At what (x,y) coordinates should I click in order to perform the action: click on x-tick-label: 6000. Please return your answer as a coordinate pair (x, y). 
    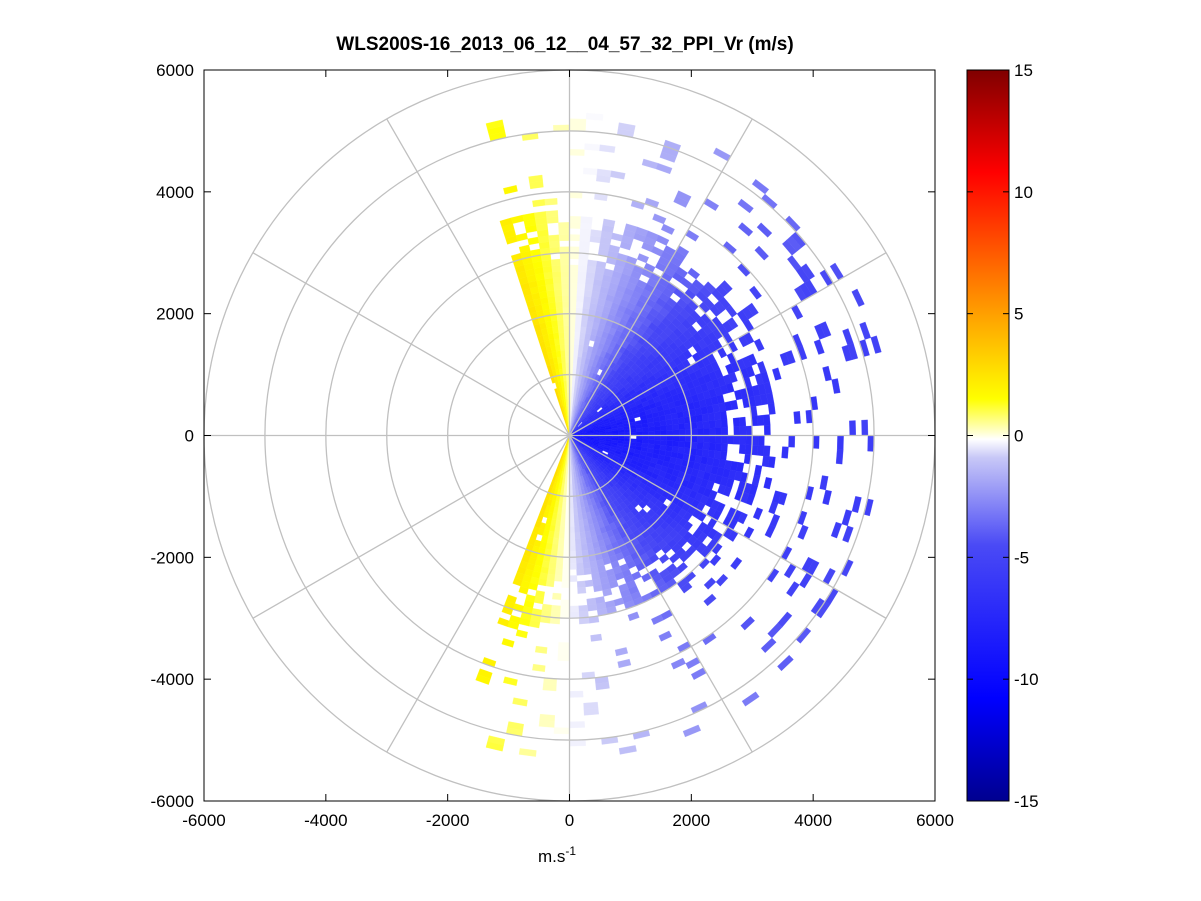
    Looking at the image, I should click on (935, 820).